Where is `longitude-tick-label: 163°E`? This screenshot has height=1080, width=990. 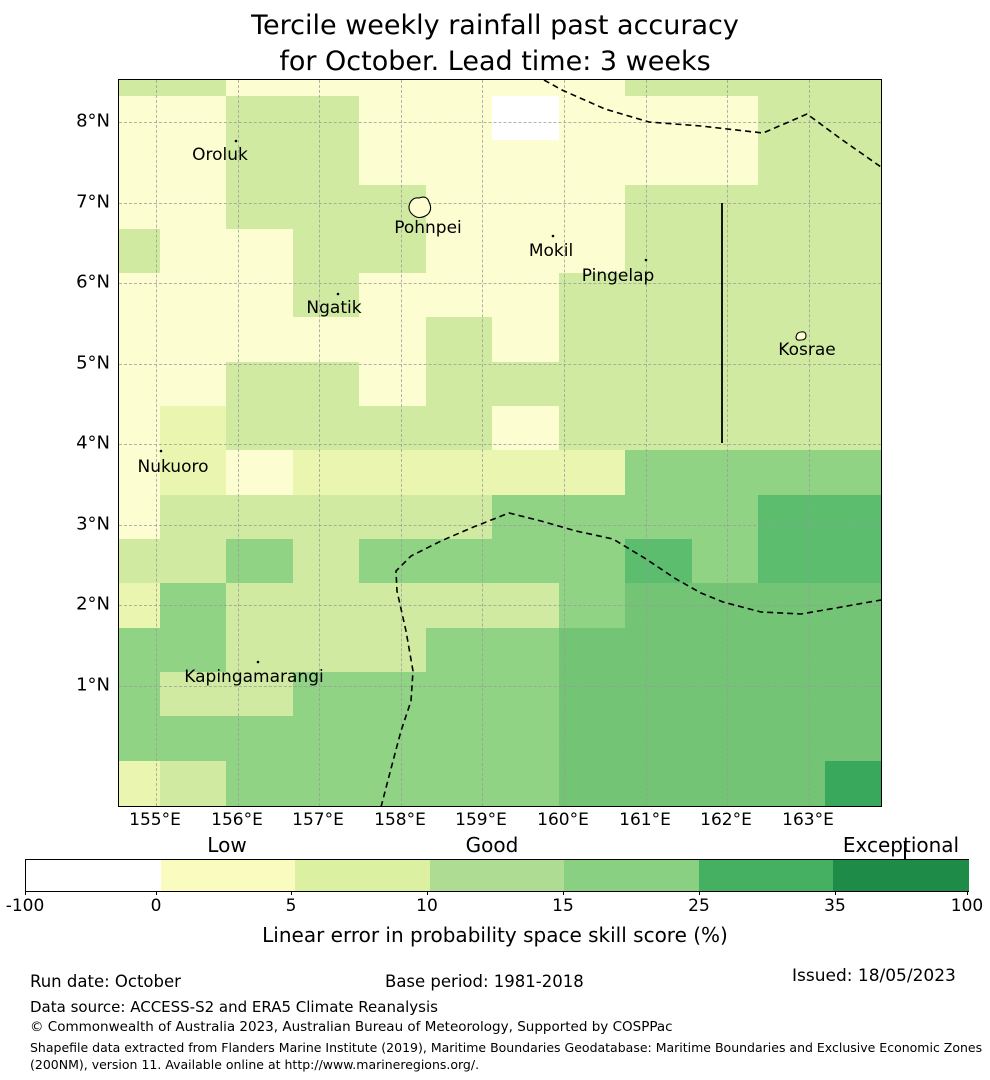 longitude-tick-label: 163°E is located at coordinates (808, 820).